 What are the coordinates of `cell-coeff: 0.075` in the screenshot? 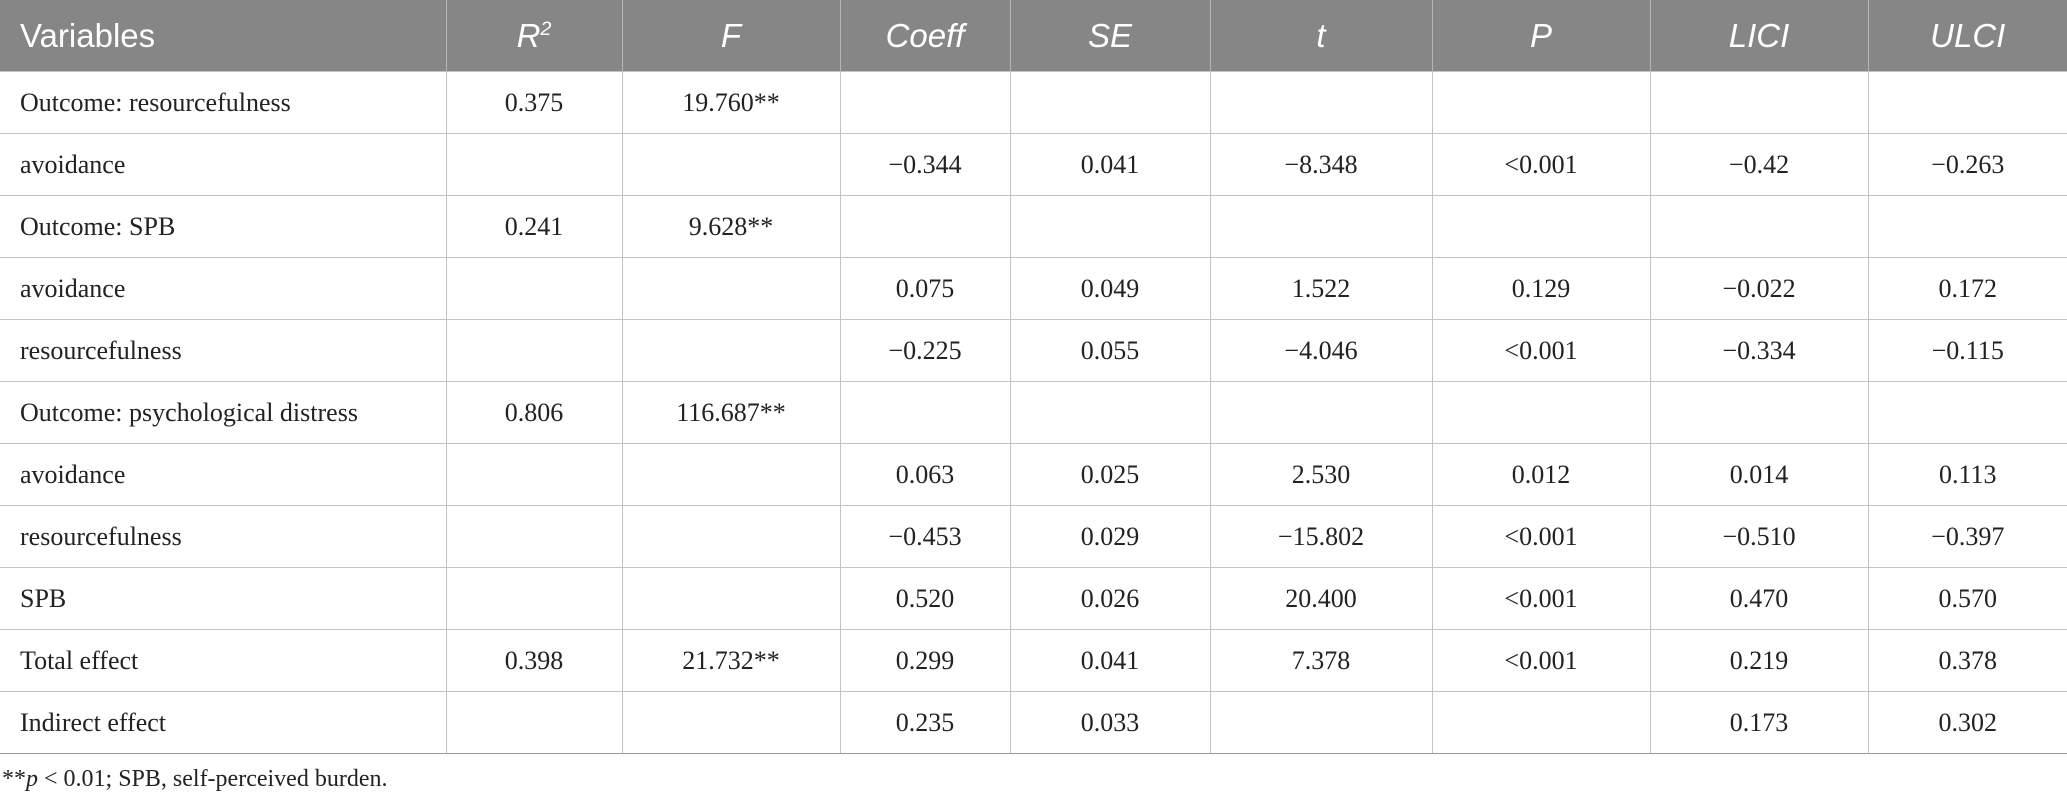 It's located at (925, 288).